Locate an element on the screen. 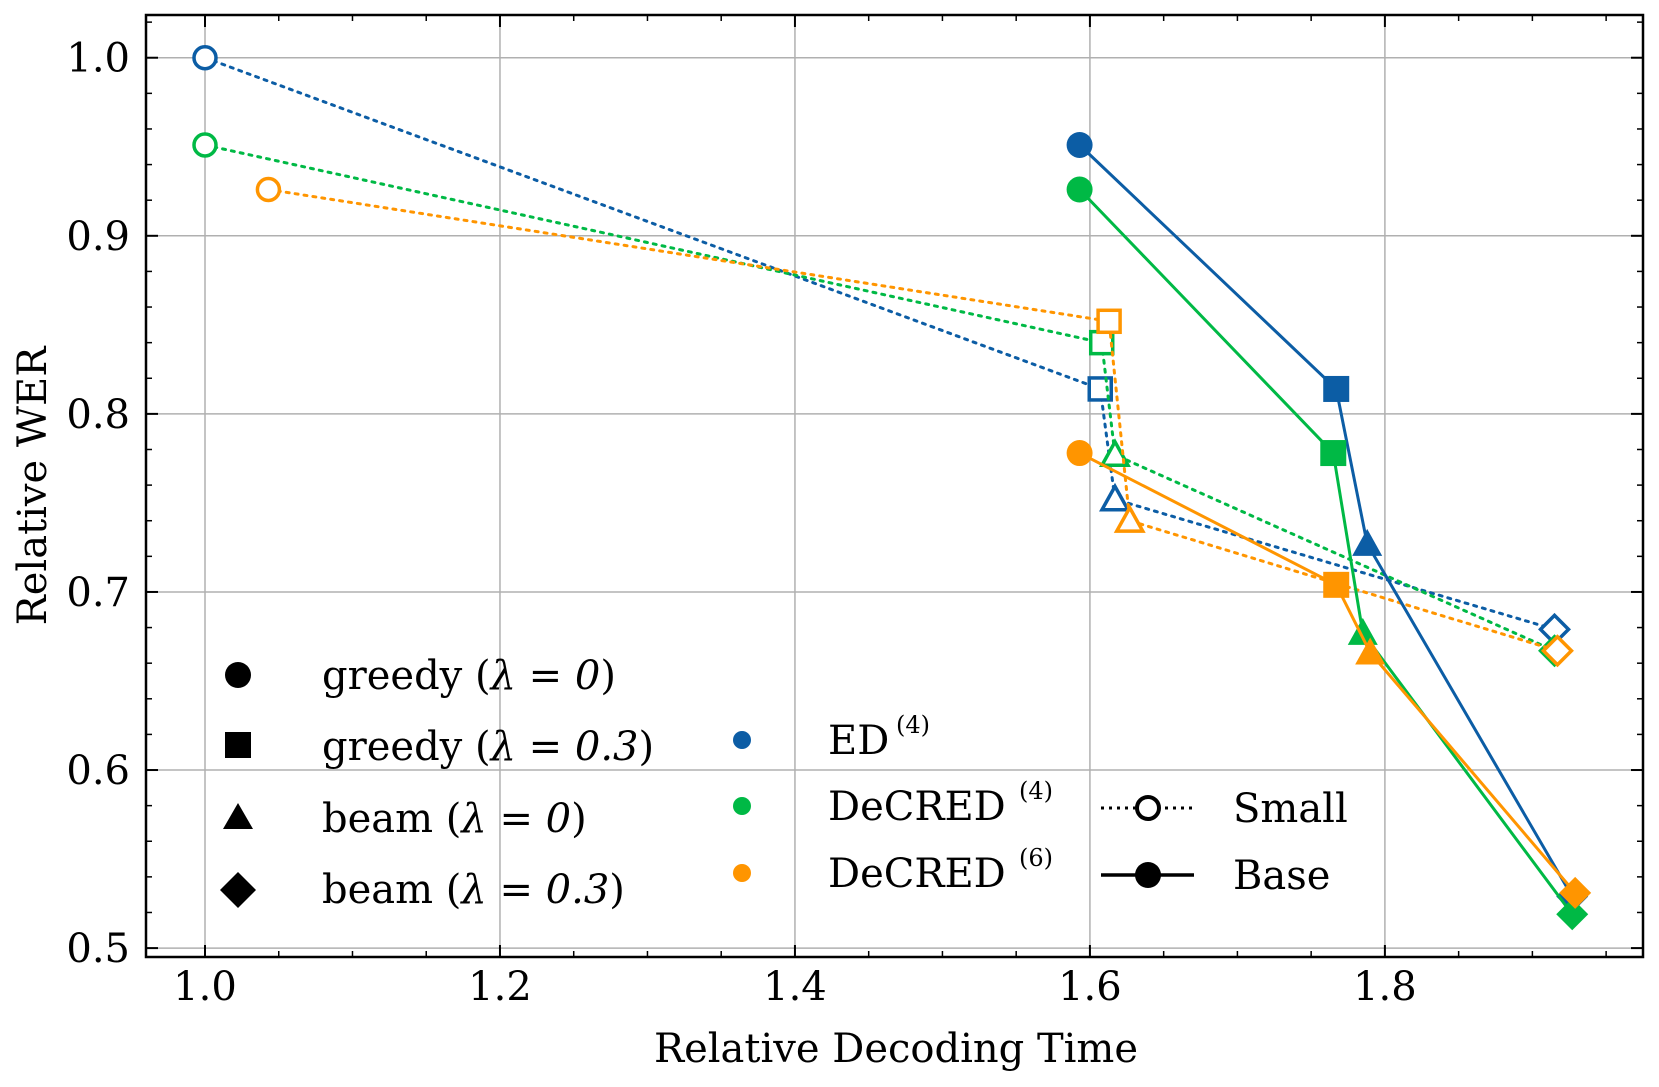 Image resolution: width=1659 pixels, height=1087 pixels. y-tick-label: 0.5 is located at coordinates (98, 949).